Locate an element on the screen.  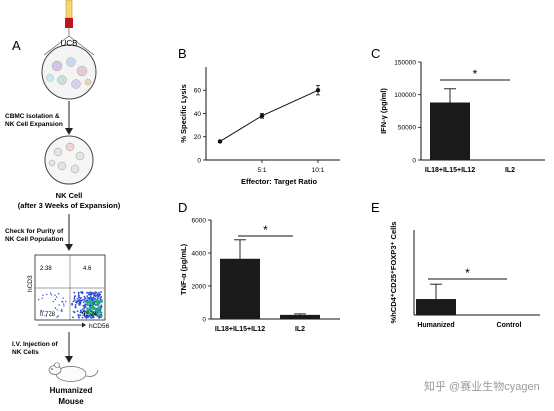
nk-title-line1: NK Cell is located at coordinates (69, 195).